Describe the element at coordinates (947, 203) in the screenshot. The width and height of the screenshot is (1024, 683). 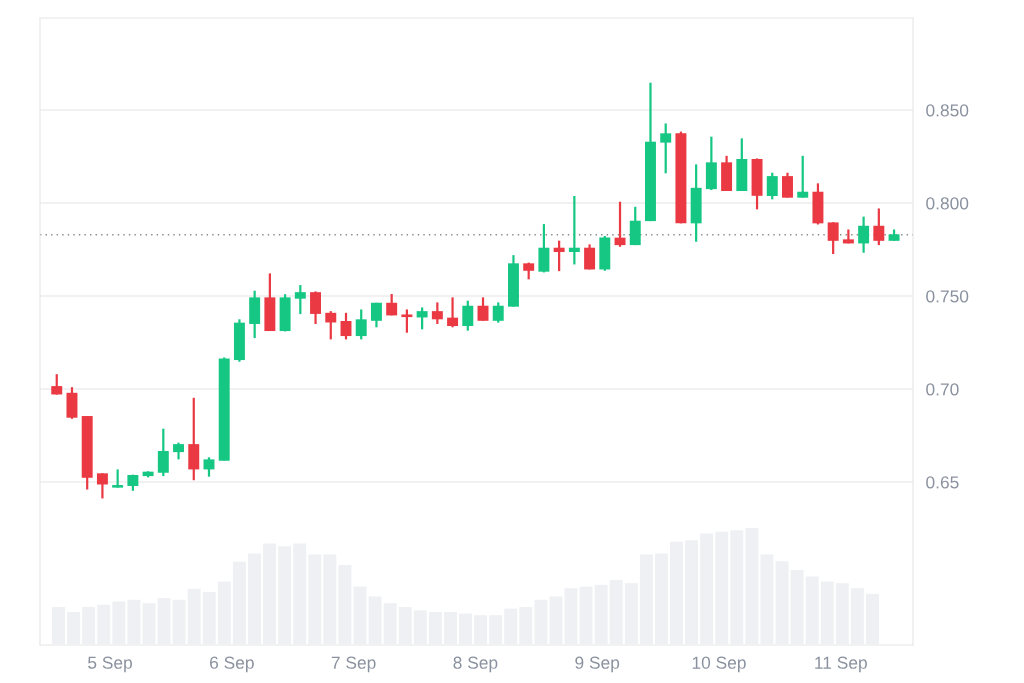
I see `y-tick-label: 0.800` at that location.